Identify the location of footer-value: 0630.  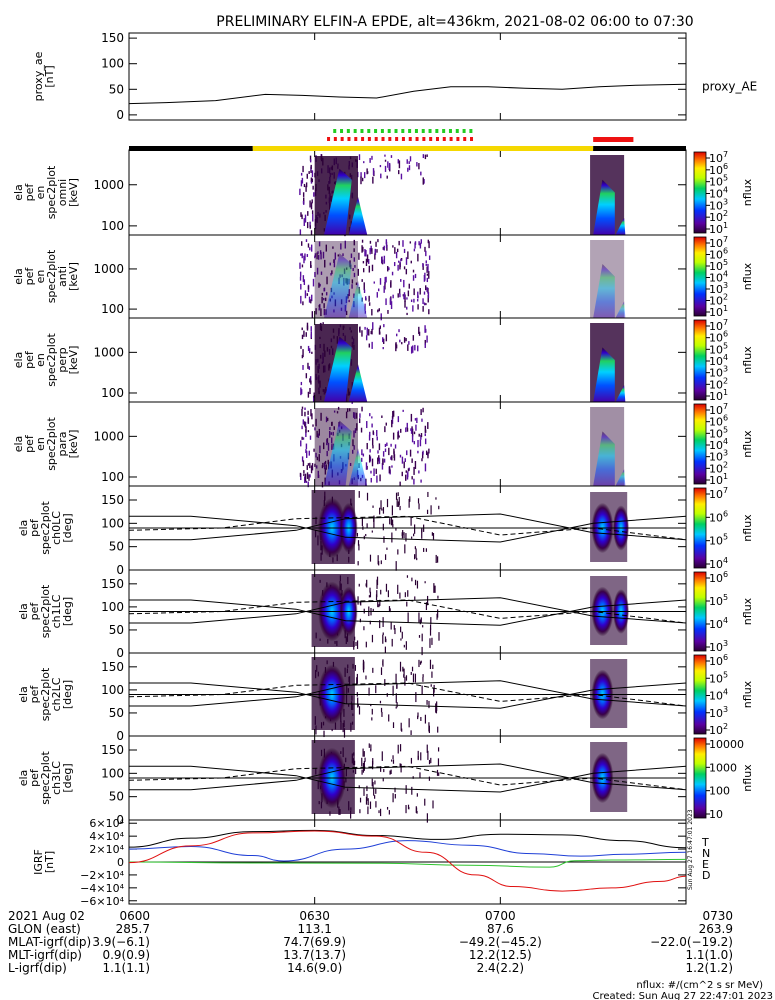
(314, 916).